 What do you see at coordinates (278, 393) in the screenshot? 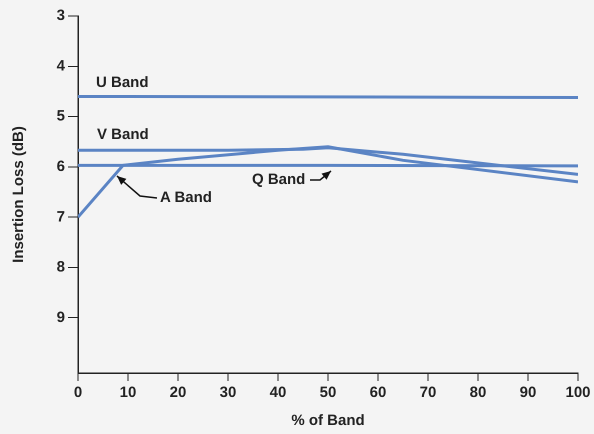
I see `x-tick-label: 40` at bounding box center [278, 393].